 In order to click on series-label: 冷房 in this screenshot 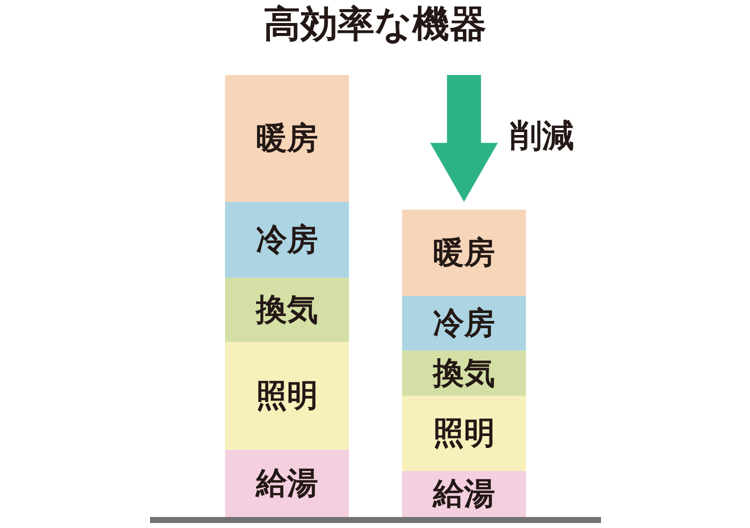, I will do `click(464, 323)`.